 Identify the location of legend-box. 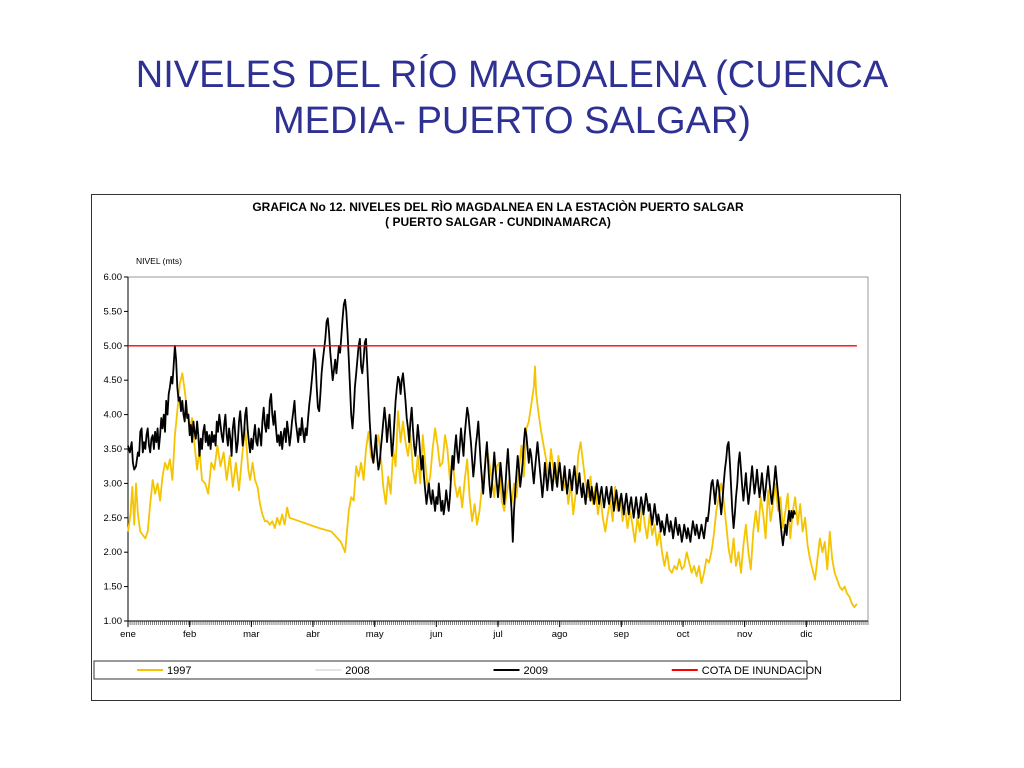
(450, 670).